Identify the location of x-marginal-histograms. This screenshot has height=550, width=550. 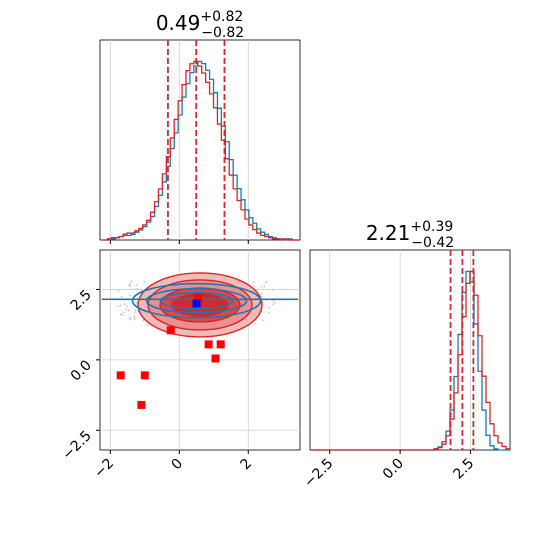
(201, 150).